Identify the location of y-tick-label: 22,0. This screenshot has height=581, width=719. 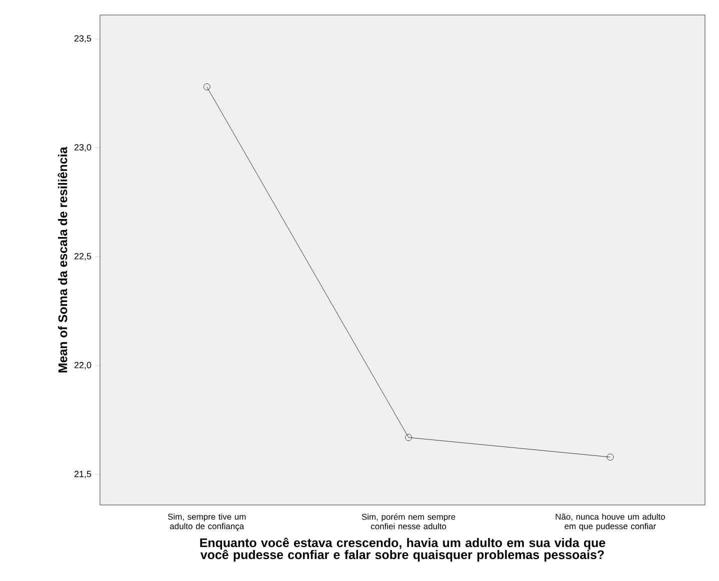
(83, 366).